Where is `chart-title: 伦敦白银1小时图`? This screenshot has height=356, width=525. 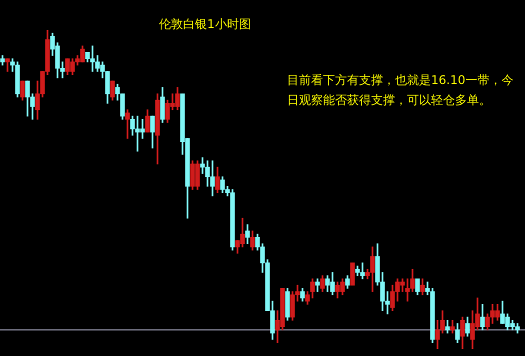
chart-title: 伦敦白银1小时图 is located at coordinates (205, 24).